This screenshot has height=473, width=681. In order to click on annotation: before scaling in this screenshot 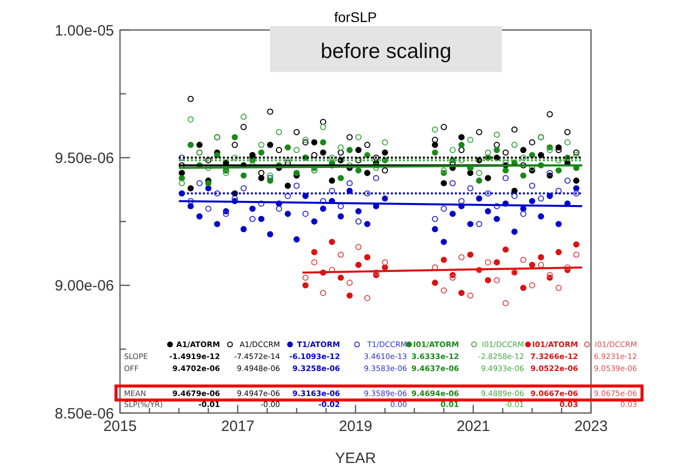, I will do `click(386, 51)`.